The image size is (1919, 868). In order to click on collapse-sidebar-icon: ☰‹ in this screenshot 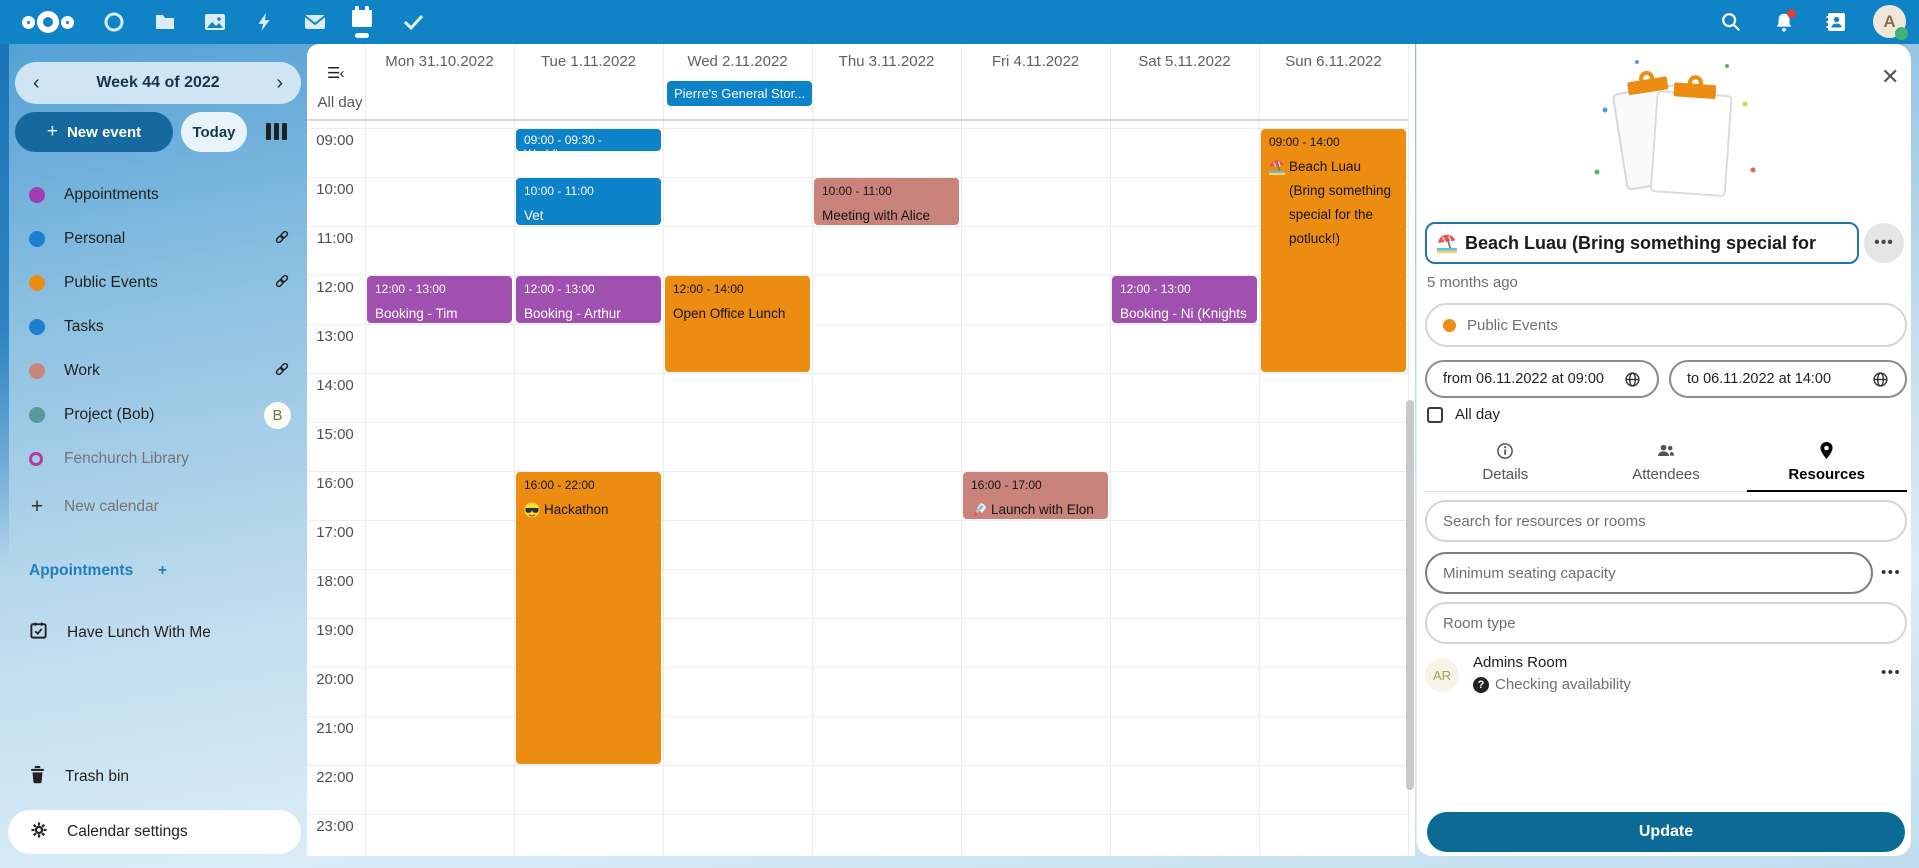, I will do `click(335, 73)`.